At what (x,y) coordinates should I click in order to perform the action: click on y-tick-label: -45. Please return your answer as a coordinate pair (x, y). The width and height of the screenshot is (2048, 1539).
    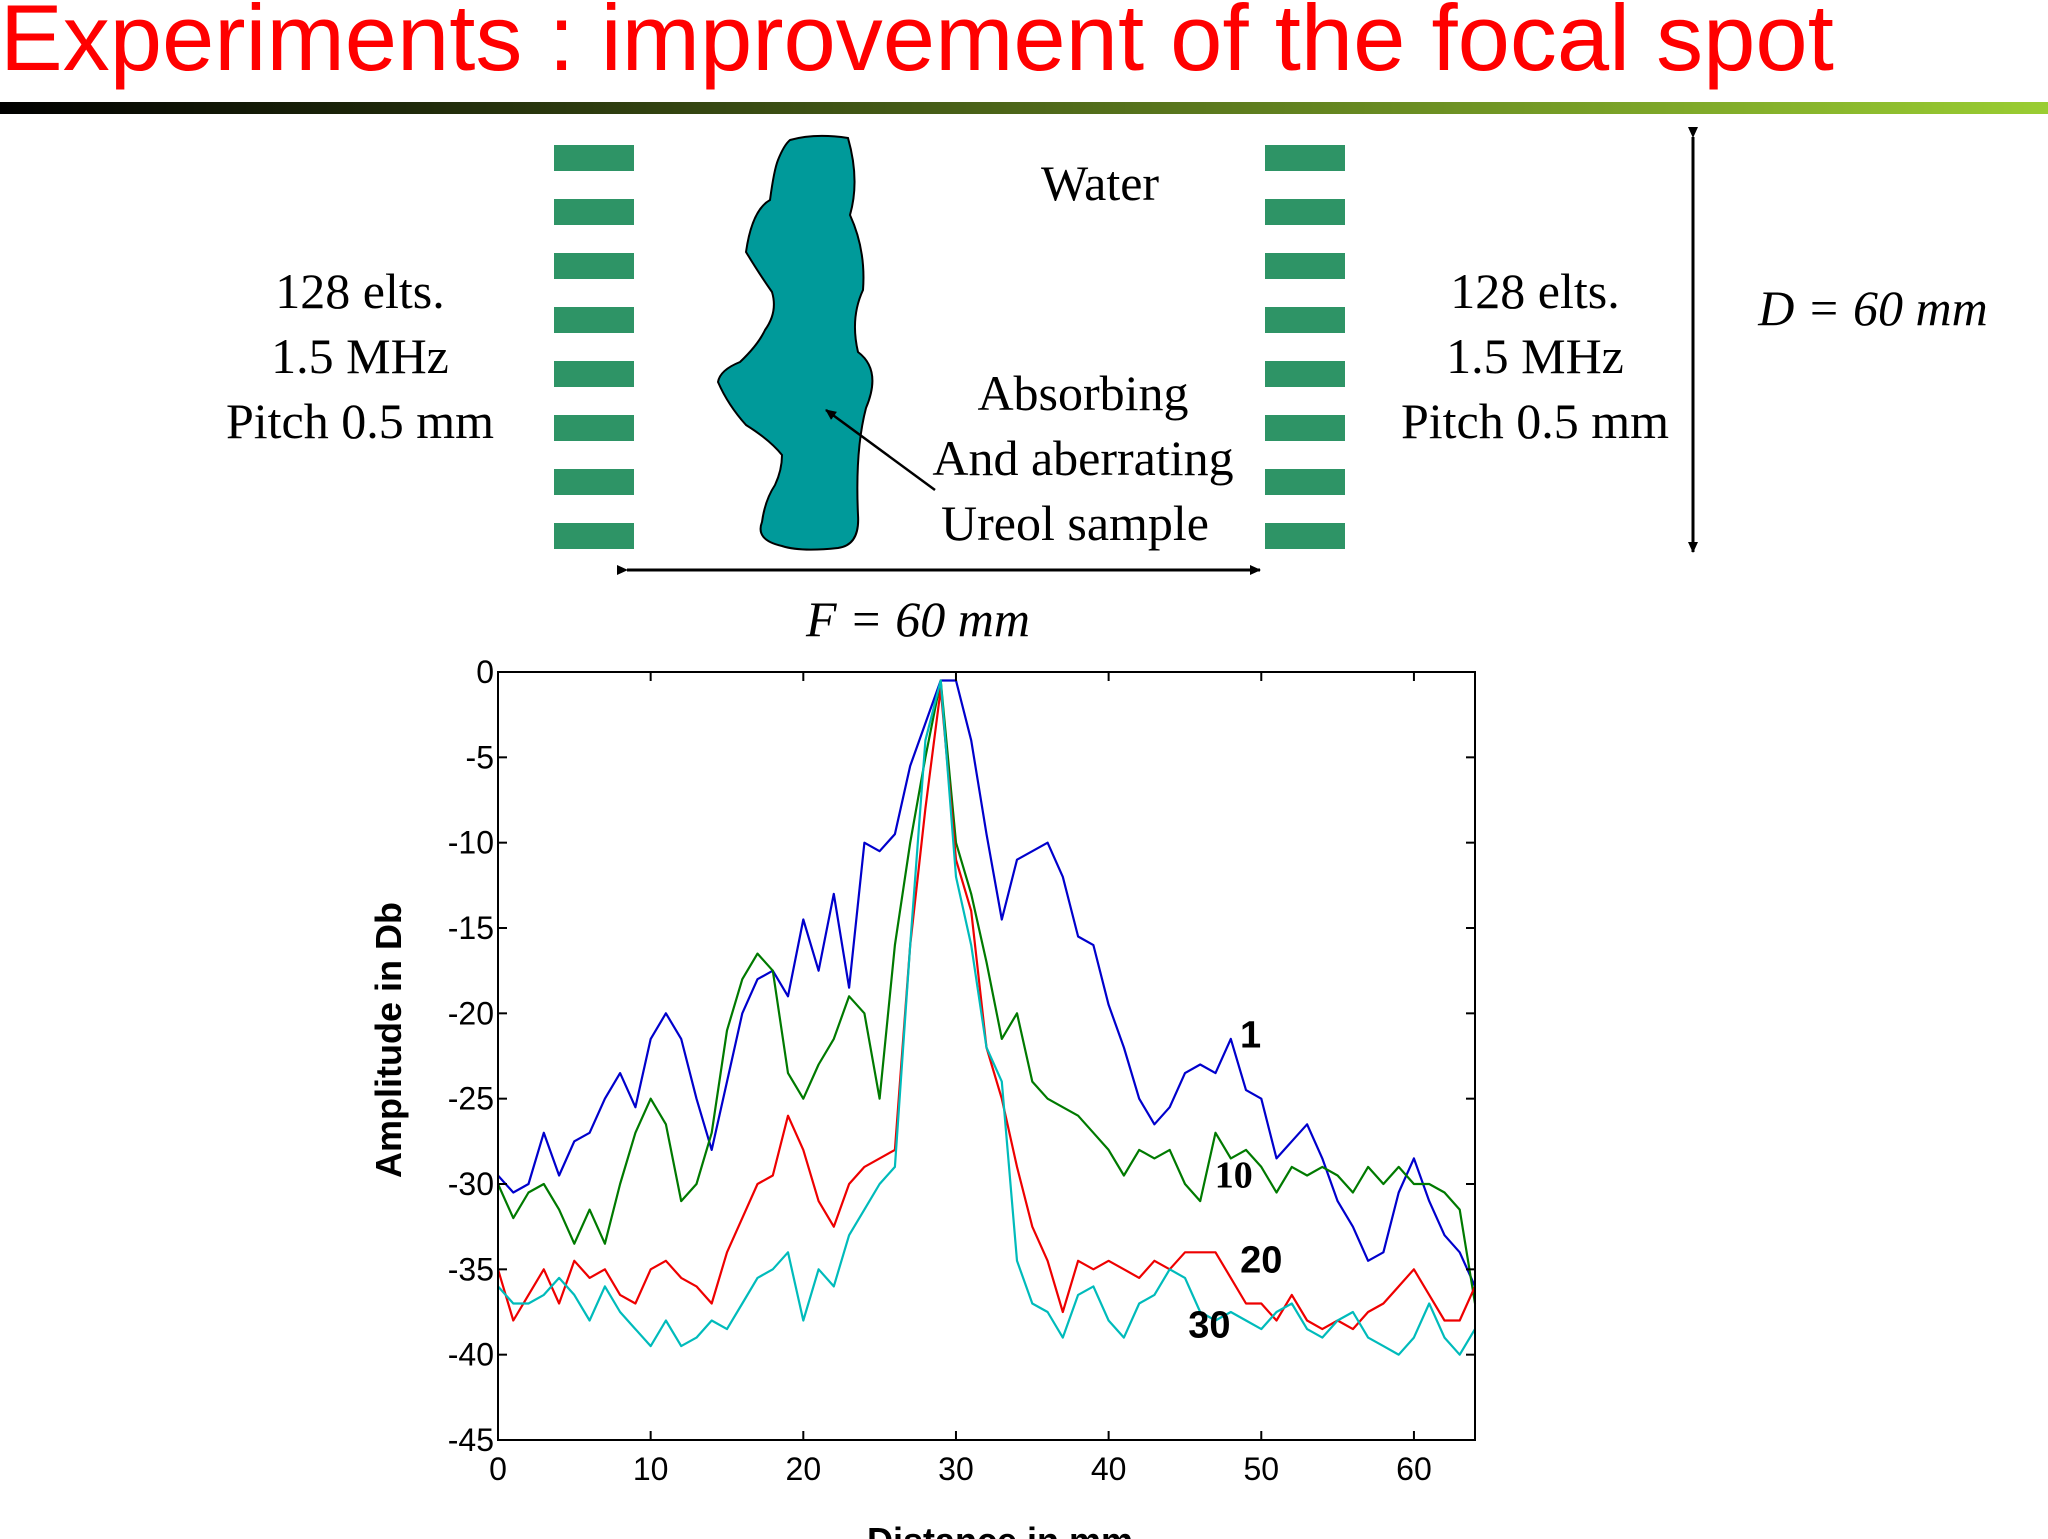
    Looking at the image, I should click on (471, 1440).